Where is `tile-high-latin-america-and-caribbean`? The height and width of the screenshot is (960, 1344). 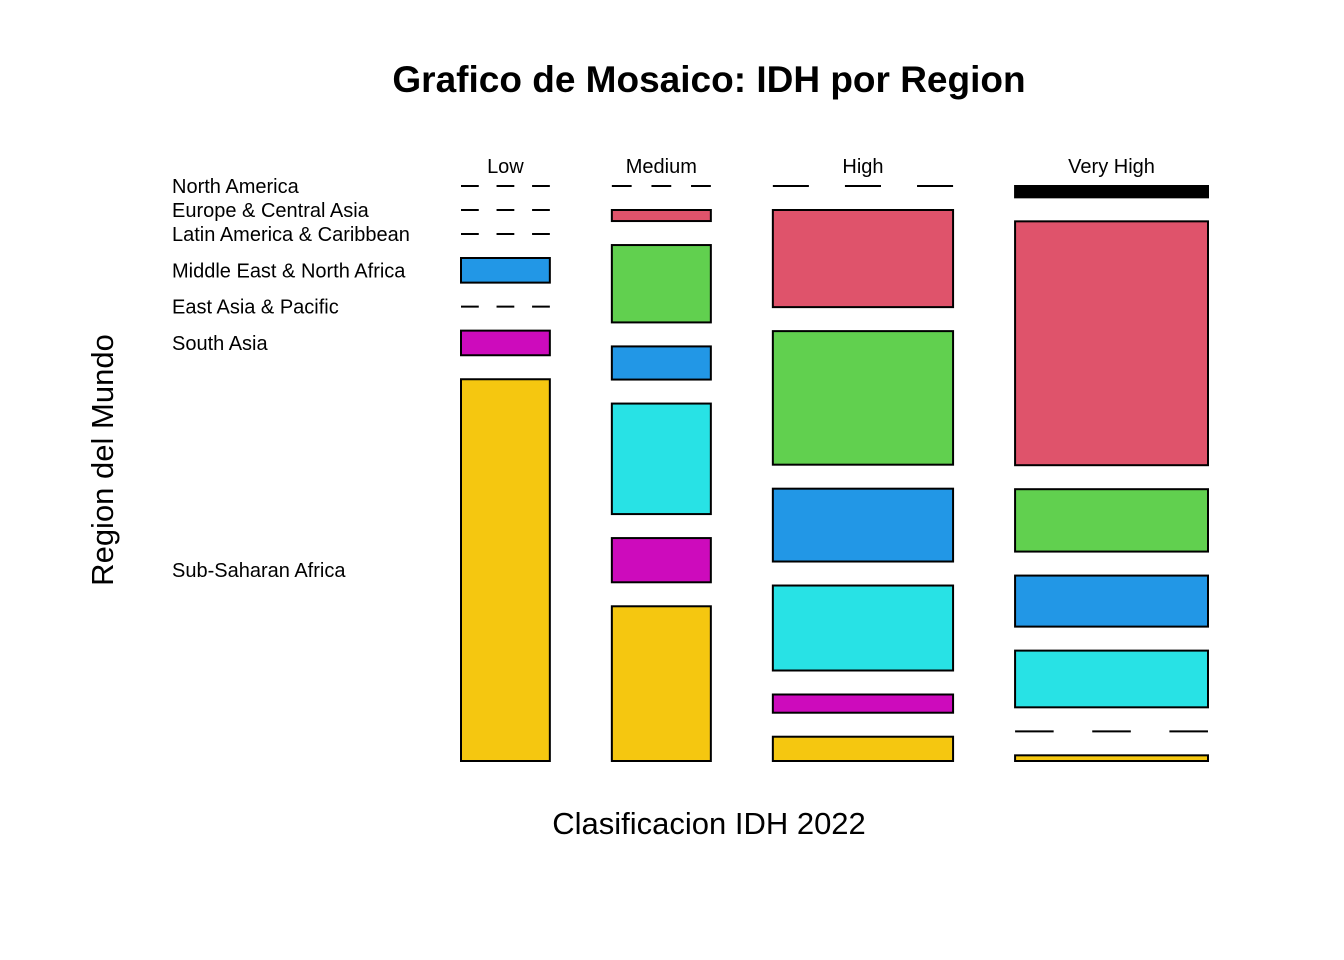 tile-high-latin-america-and-caribbean is located at coordinates (863, 398).